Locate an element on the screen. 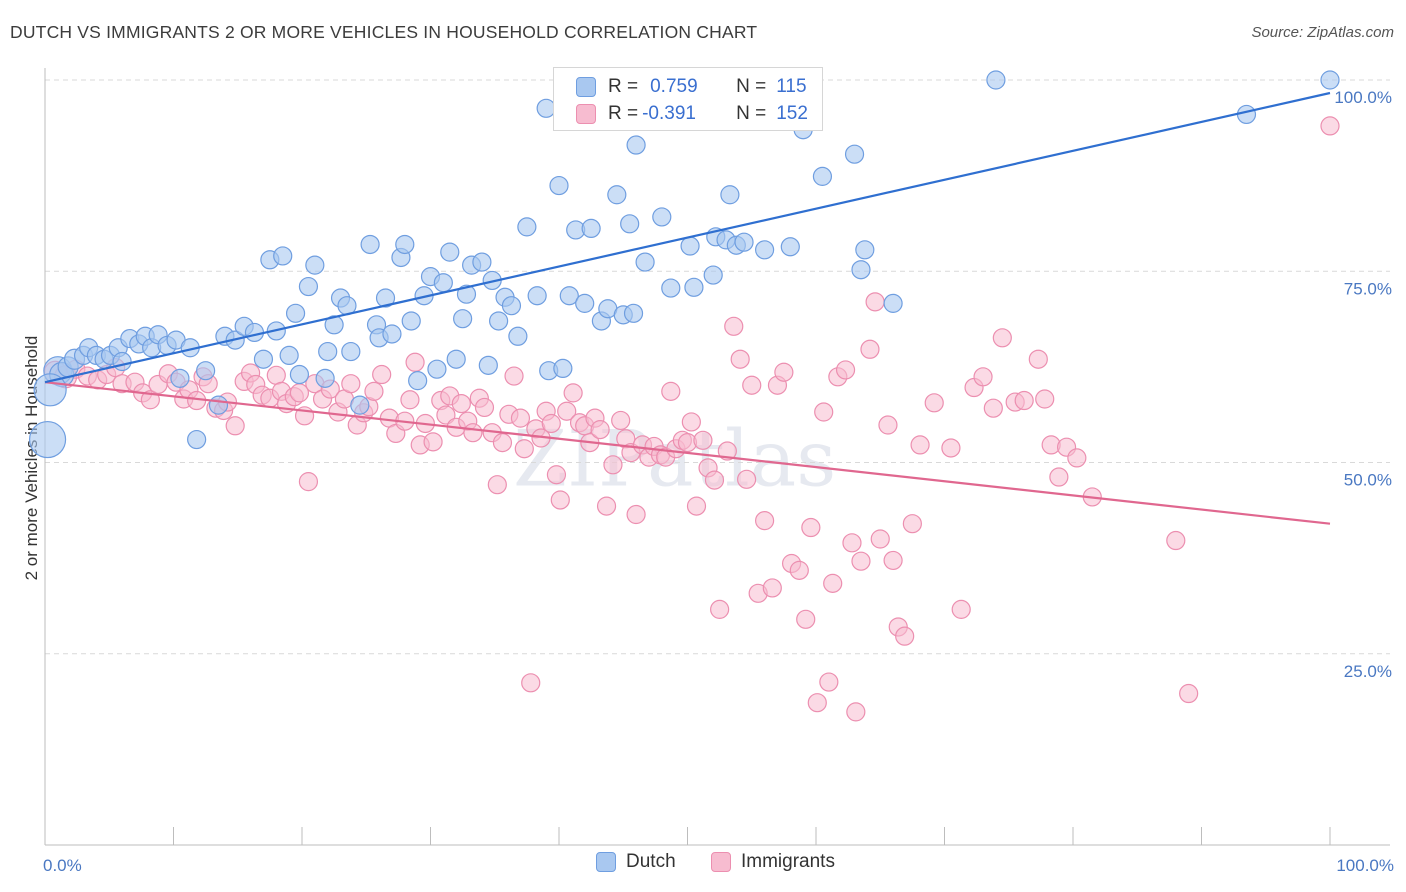  dutch-swatch is located at coordinates (586, 87).